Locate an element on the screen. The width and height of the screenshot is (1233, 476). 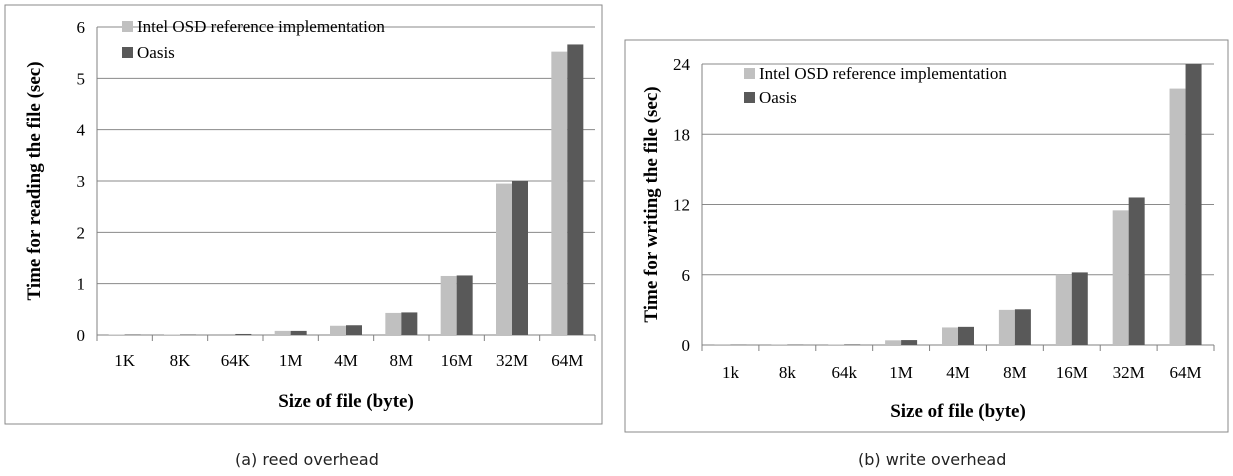
y-axis-label: Time for reading the file (sec) is located at coordinates (34, 180).